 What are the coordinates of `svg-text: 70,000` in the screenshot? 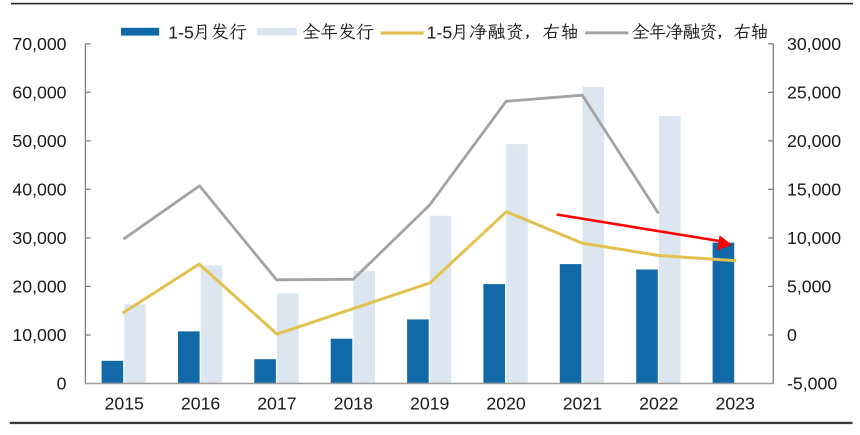 It's located at (39, 44).